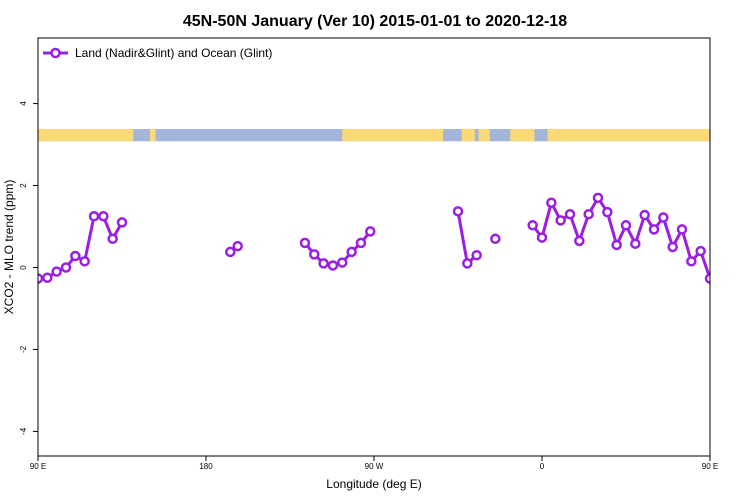 This screenshot has width=750, height=500. I want to click on legend: Land (Nadir&Glint) and Ocean (Glint), so click(157, 53).